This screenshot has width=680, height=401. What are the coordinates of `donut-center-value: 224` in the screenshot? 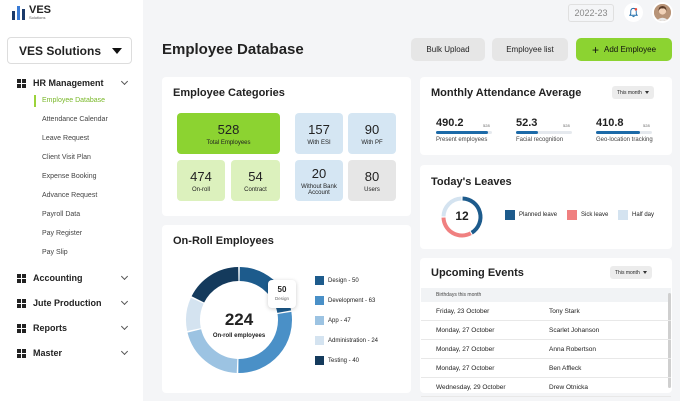 It's located at (239, 319).